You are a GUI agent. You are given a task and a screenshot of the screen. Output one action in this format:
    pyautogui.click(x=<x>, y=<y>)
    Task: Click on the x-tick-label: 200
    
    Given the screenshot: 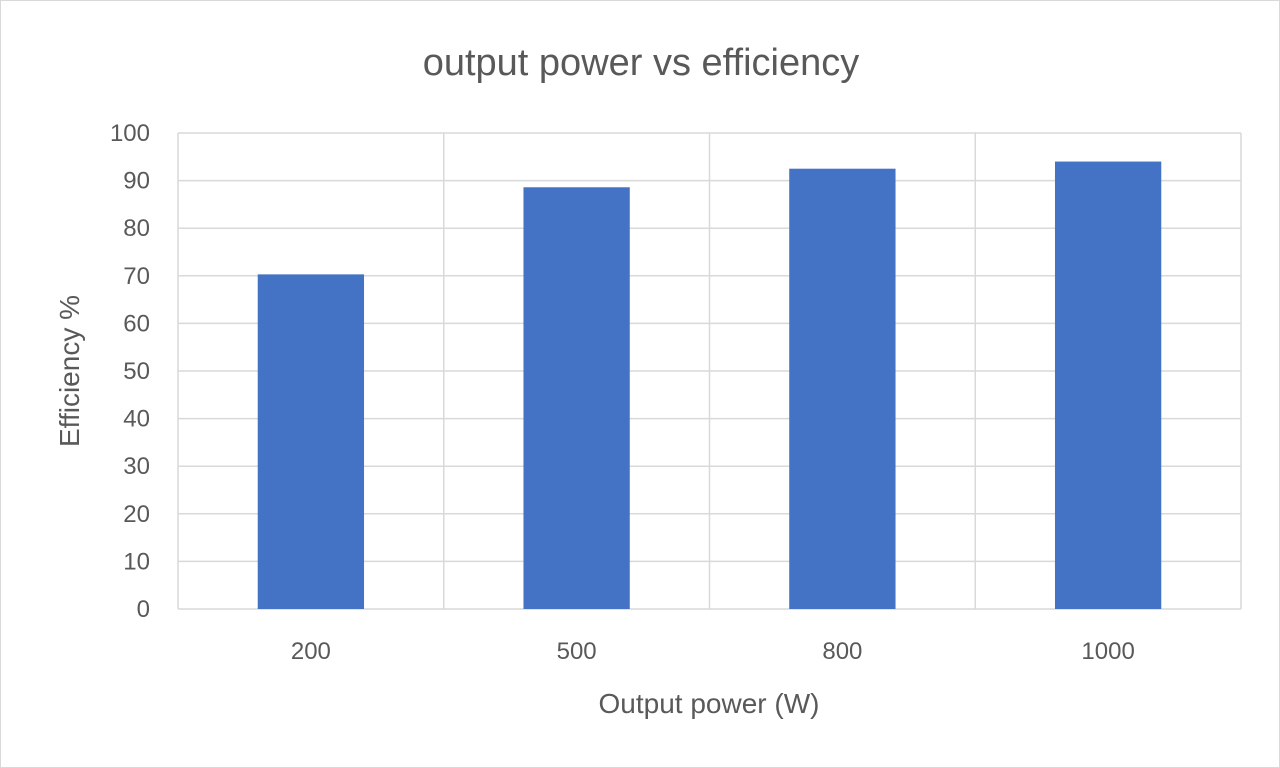 What is the action you would take?
    pyautogui.click(x=311, y=651)
    